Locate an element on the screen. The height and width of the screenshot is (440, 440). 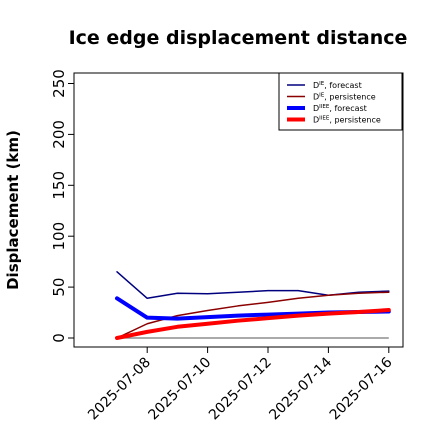
y-tick-label: 0 is located at coordinates (59, 338).